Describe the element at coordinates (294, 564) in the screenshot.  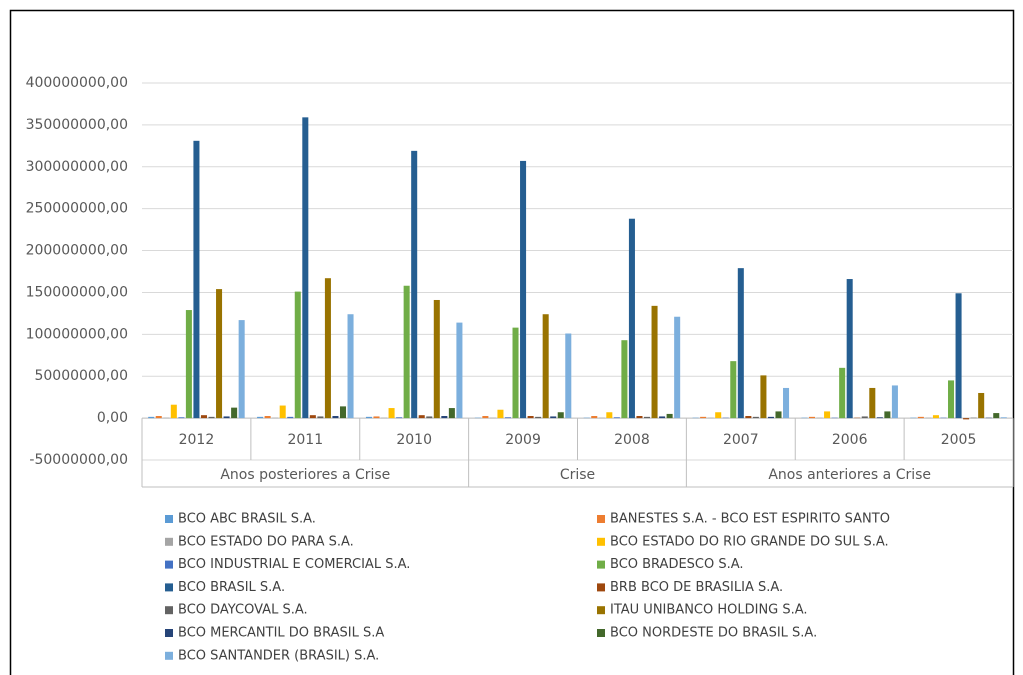
I see `legend-label: BCO INDUSTRIAL E COMERCIAL S.A.` at that location.